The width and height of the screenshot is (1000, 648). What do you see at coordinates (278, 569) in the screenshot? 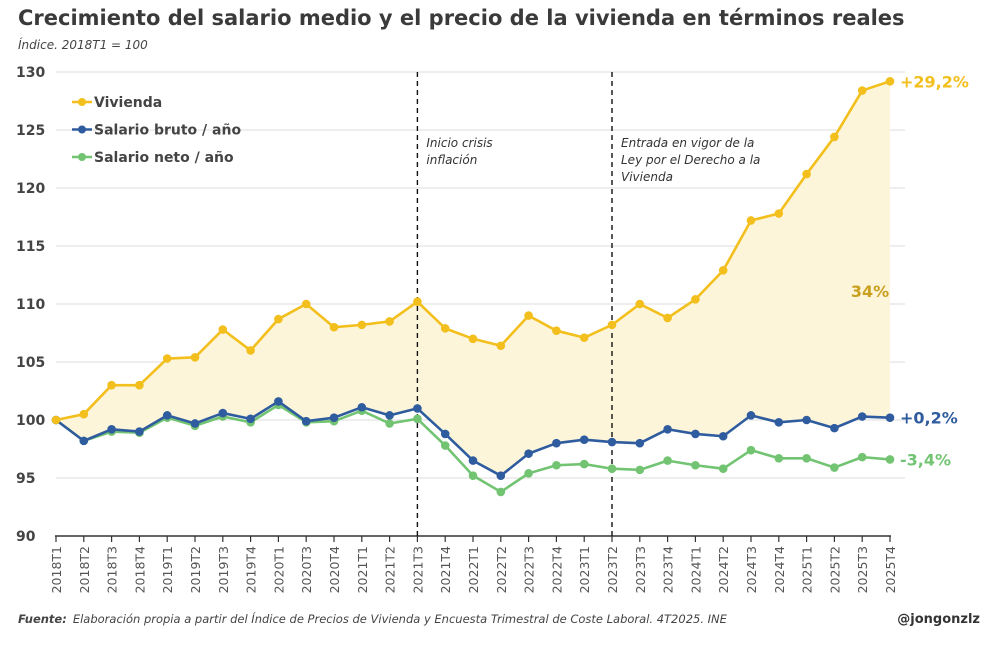
I see `x-tick-label: 2020T1` at bounding box center [278, 569].